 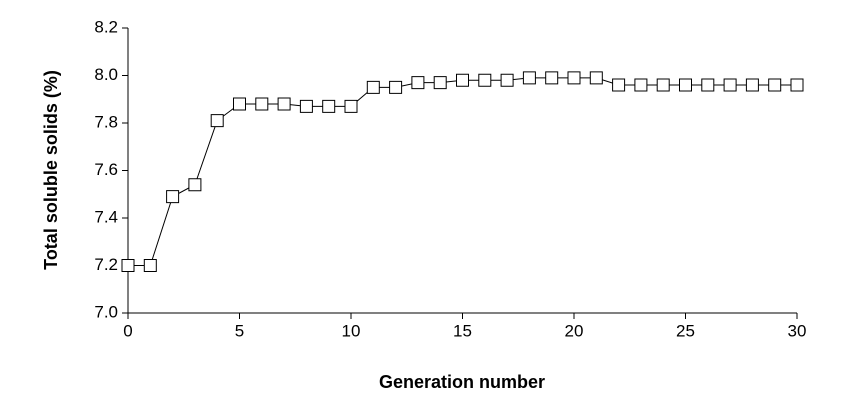 What do you see at coordinates (51, 170) in the screenshot?
I see `y-axis-title: Total soluble solids (%)` at bounding box center [51, 170].